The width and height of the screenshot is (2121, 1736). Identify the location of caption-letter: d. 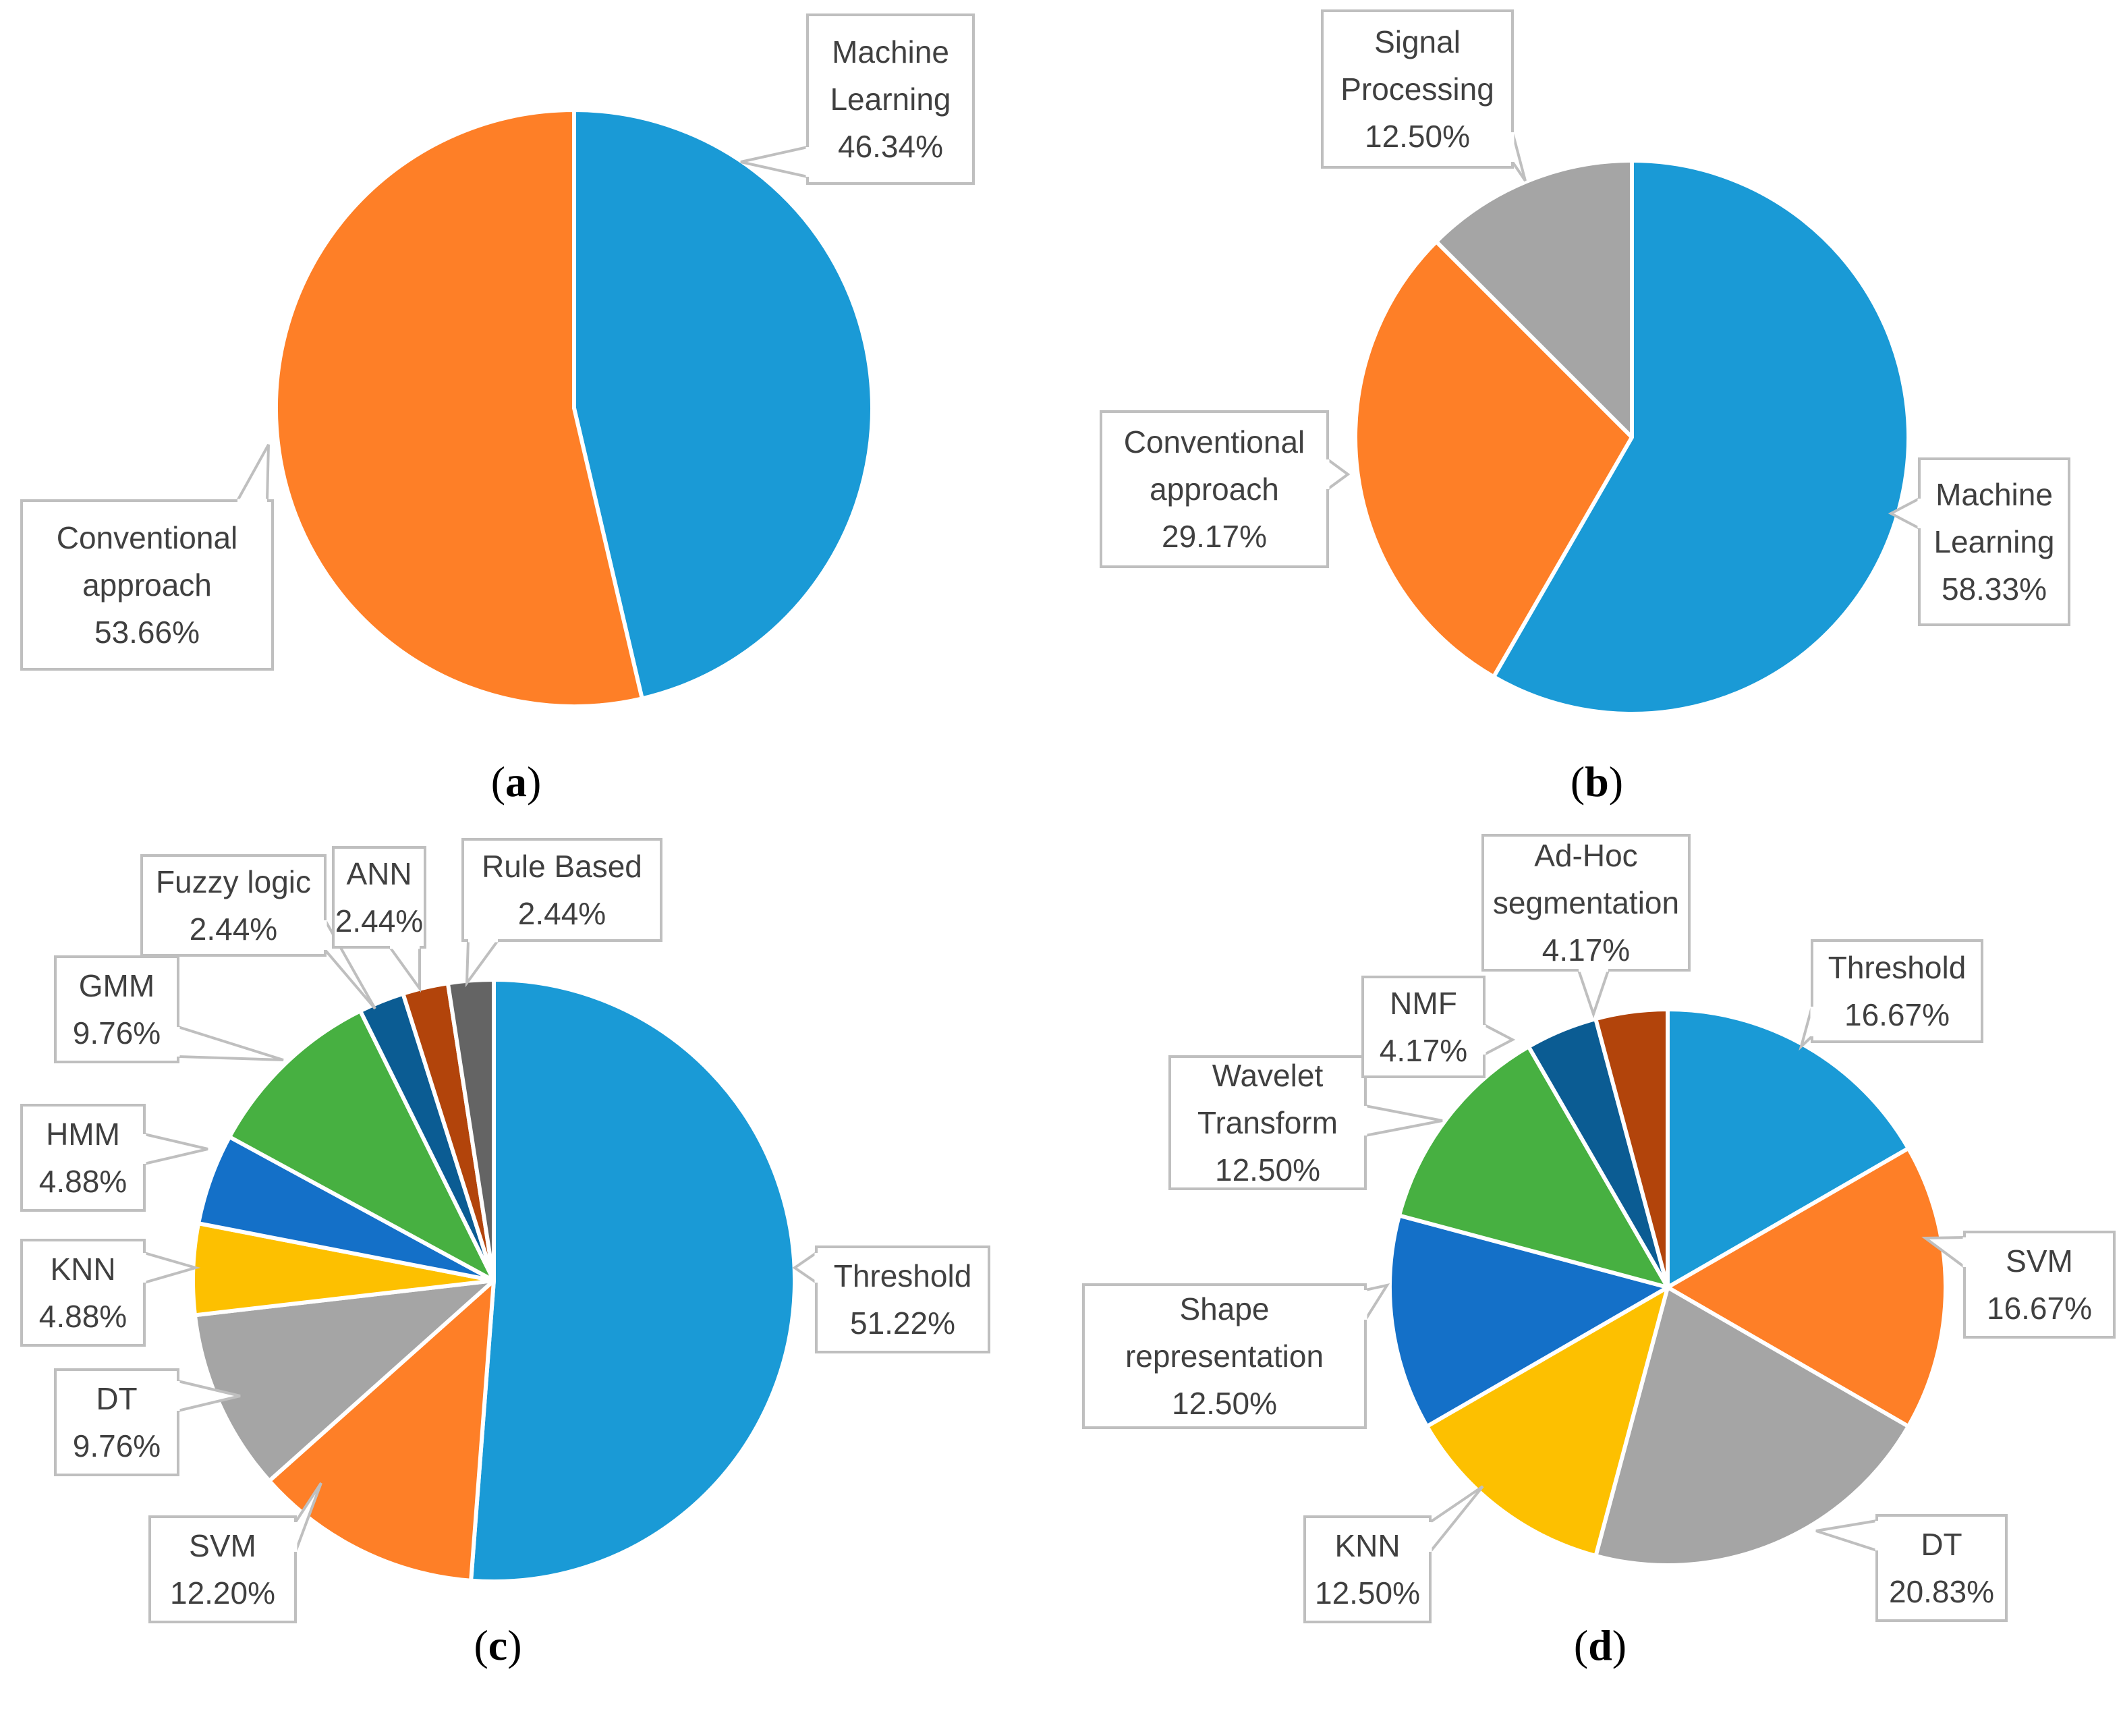
(1600, 1645).